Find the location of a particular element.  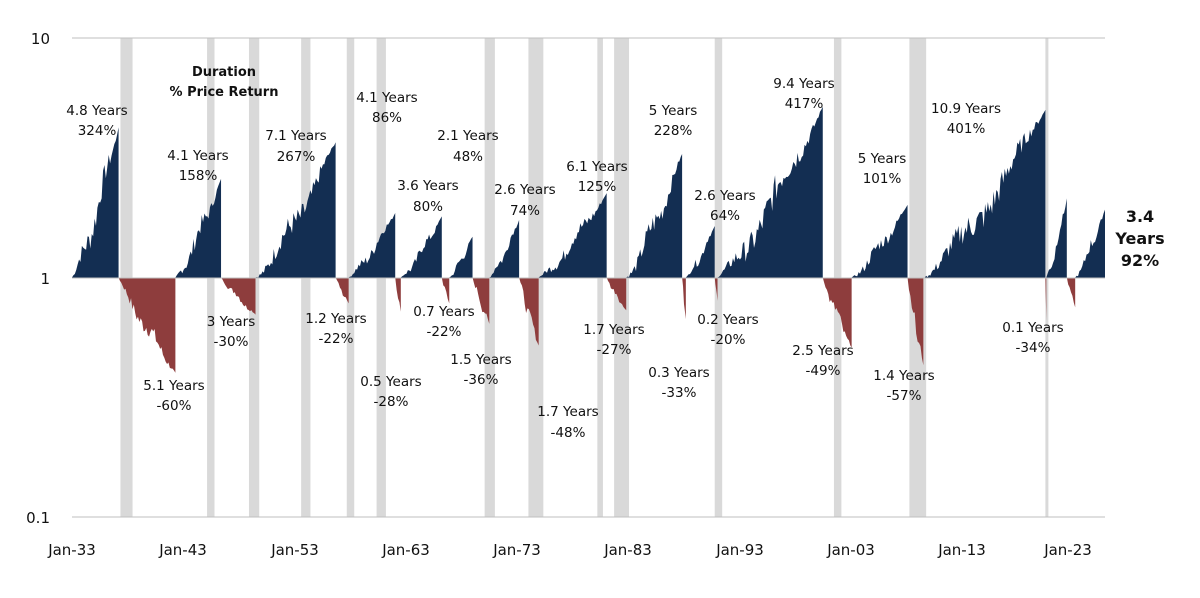

duration-label: 7.1 Years is located at coordinates (295, 136).